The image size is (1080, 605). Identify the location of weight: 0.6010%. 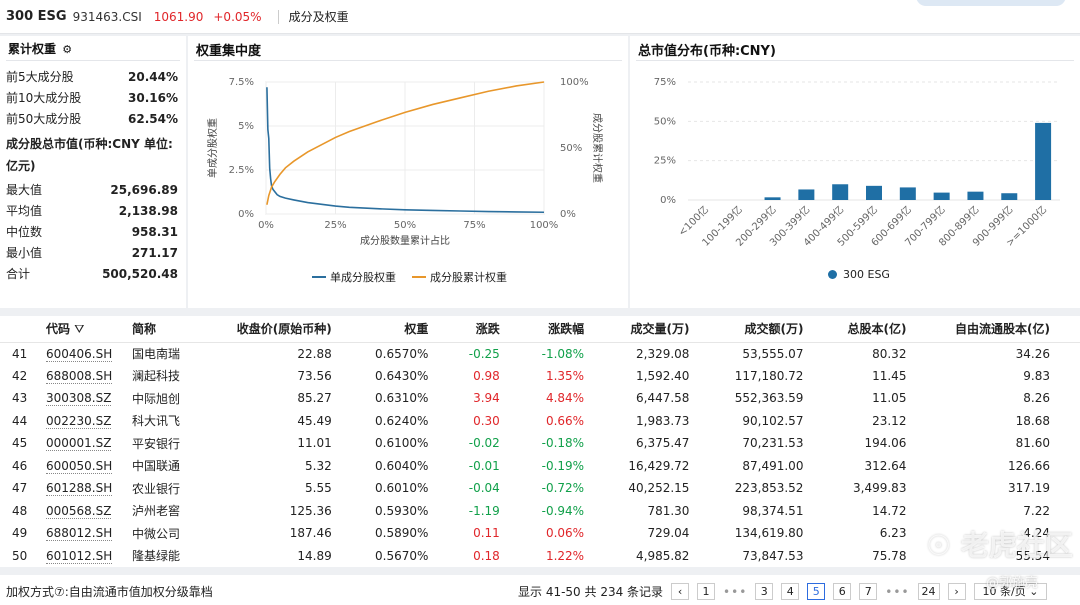
(402, 488).